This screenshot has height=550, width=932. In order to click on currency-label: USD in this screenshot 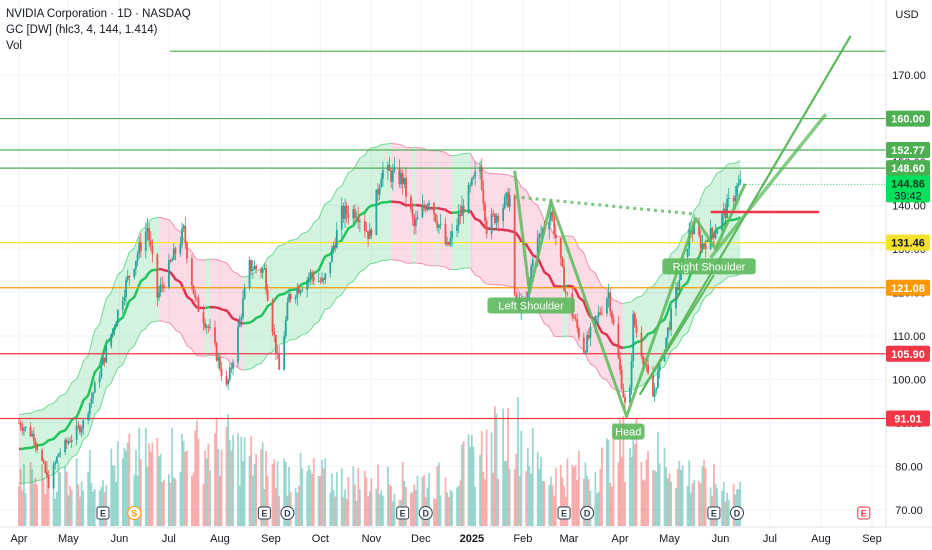, I will do `click(906, 15)`.